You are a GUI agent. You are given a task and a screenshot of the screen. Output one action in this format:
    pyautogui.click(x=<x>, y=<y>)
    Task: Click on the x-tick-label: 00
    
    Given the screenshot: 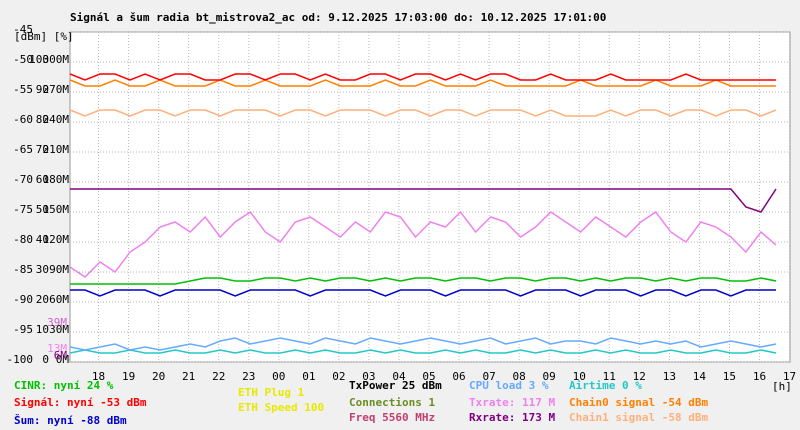 What is the action you would take?
    pyautogui.click(x=278, y=376)
    